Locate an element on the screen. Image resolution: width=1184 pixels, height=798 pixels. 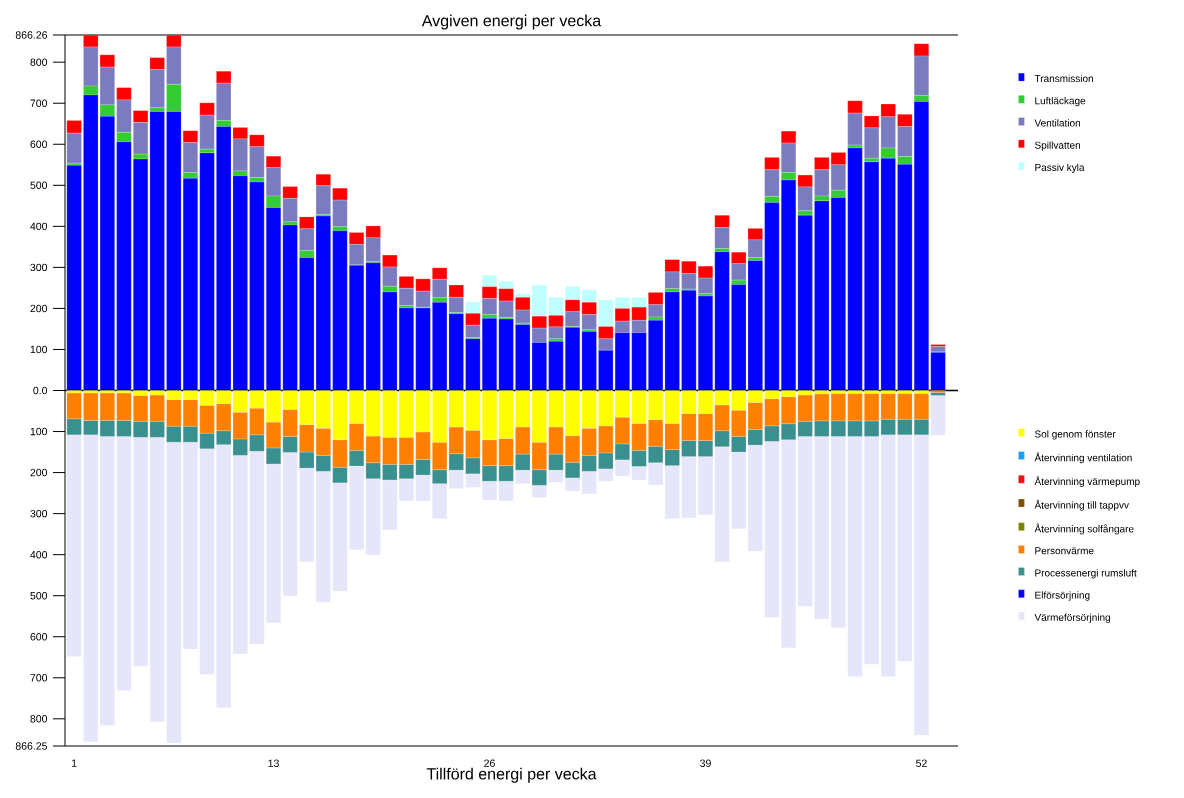
y-tick-label: 866.26 is located at coordinates (31, 35).